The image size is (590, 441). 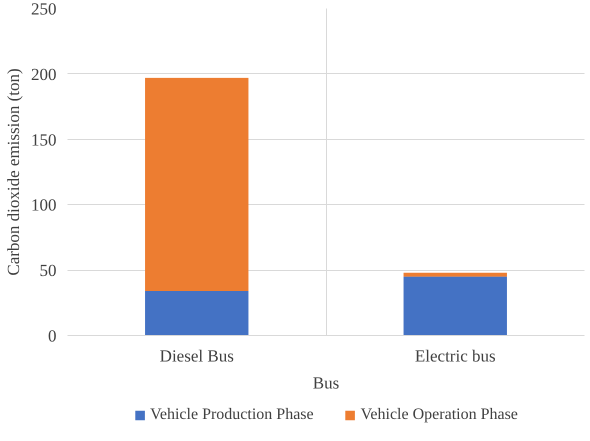 What do you see at coordinates (43, 74) in the screenshot?
I see `y-tick-label: 200` at bounding box center [43, 74].